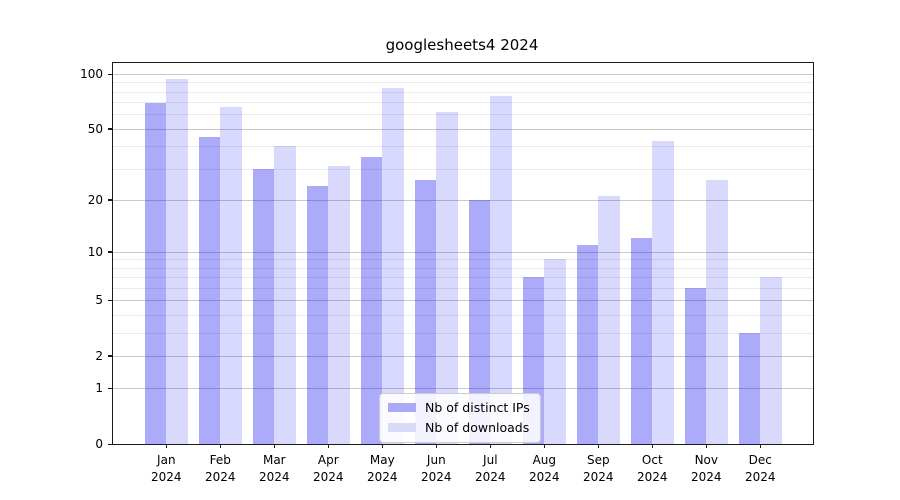 Image resolution: width=900 pixels, height=500 pixels. I want to click on x-axis-tick-label: Feb 2024, so click(220, 468).